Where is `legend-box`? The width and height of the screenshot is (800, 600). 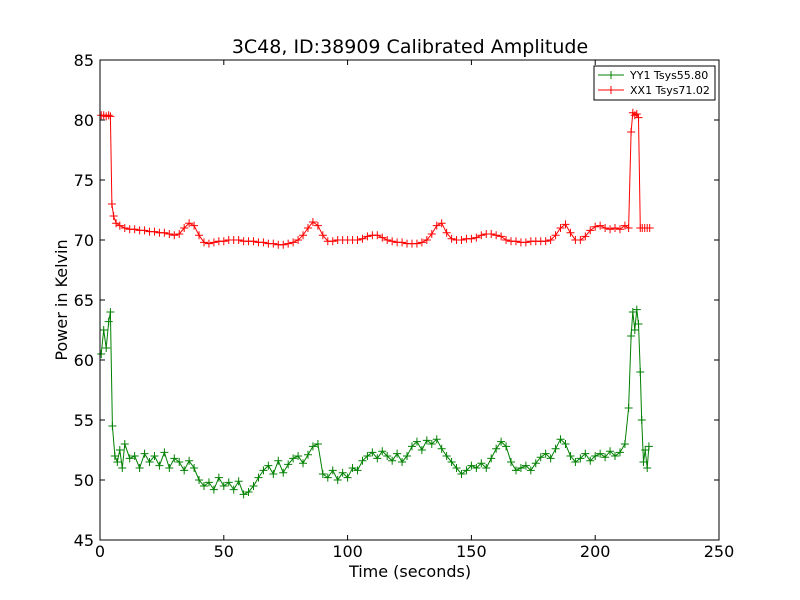 legend-box is located at coordinates (654, 83).